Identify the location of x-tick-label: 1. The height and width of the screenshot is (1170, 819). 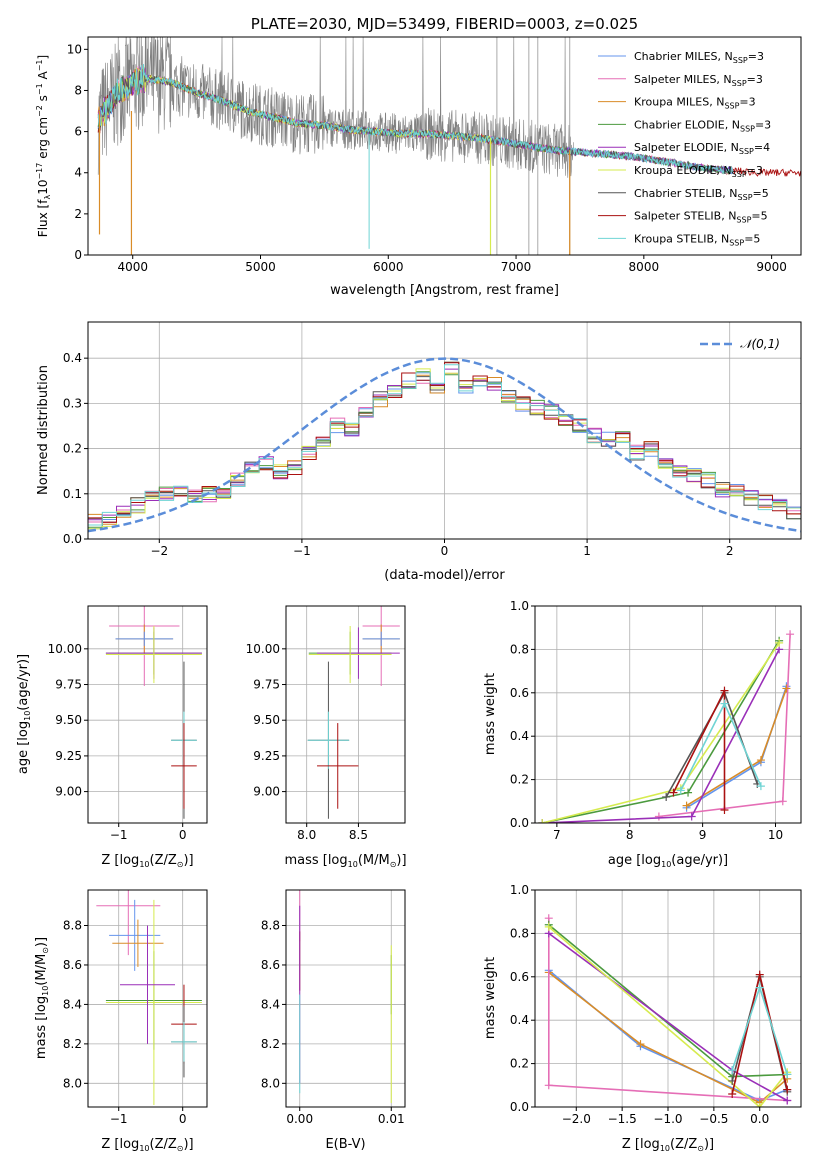
(587, 551).